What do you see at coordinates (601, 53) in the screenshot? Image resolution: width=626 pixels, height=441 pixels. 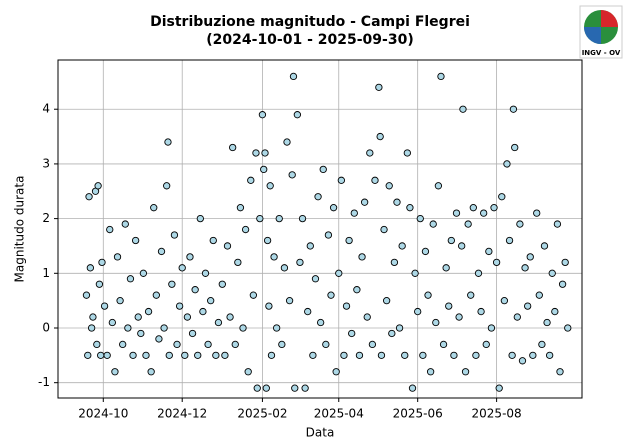 I see `logo-text: INGV - OV` at bounding box center [601, 53].